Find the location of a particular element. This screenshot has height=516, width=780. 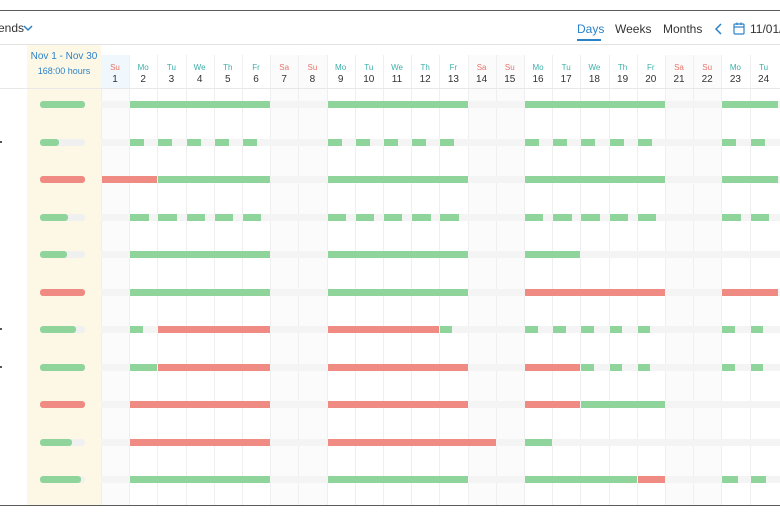

date-range-input: 11/01/ is located at coordinates (765, 29).